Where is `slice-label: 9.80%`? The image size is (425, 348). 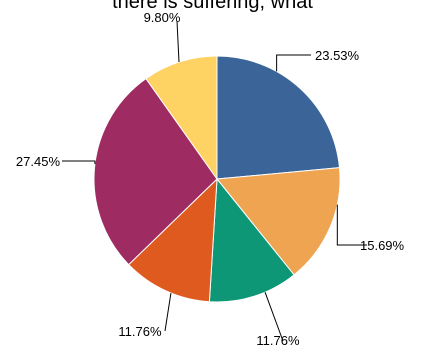 slice-label: 9.80% is located at coordinates (162, 17).